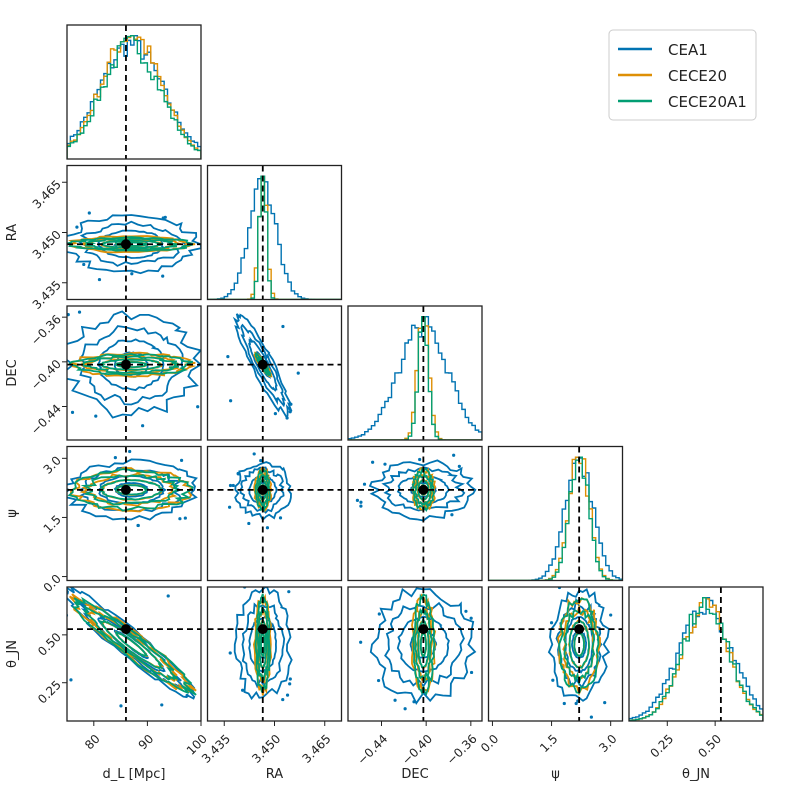 The height and width of the screenshot is (793, 793). What do you see at coordinates (134, 774) in the screenshot?
I see `x-axis-label-d_L: d_L [Mpc]` at bounding box center [134, 774].